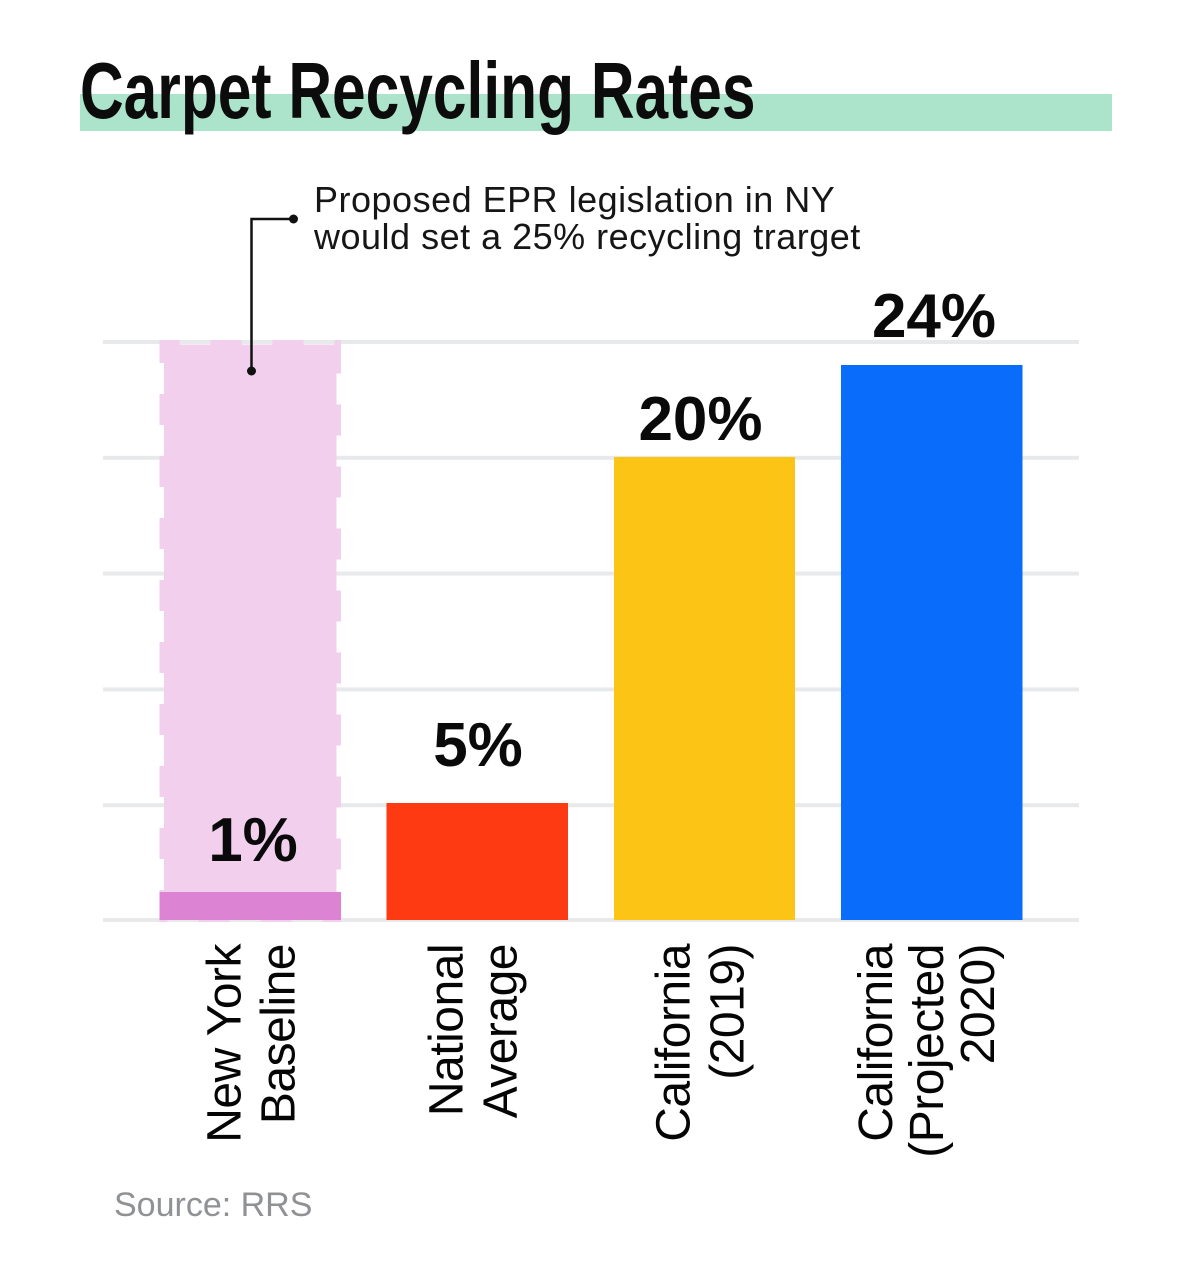 The height and width of the screenshot is (1274, 1200). I want to click on svg-text: Proposed EPR legislation in NY, so click(574, 199).